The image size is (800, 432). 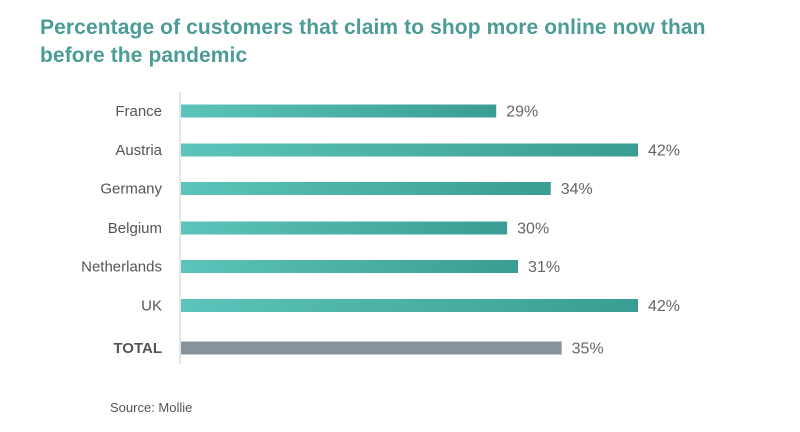 I want to click on value-label: 35%, so click(x=588, y=349).